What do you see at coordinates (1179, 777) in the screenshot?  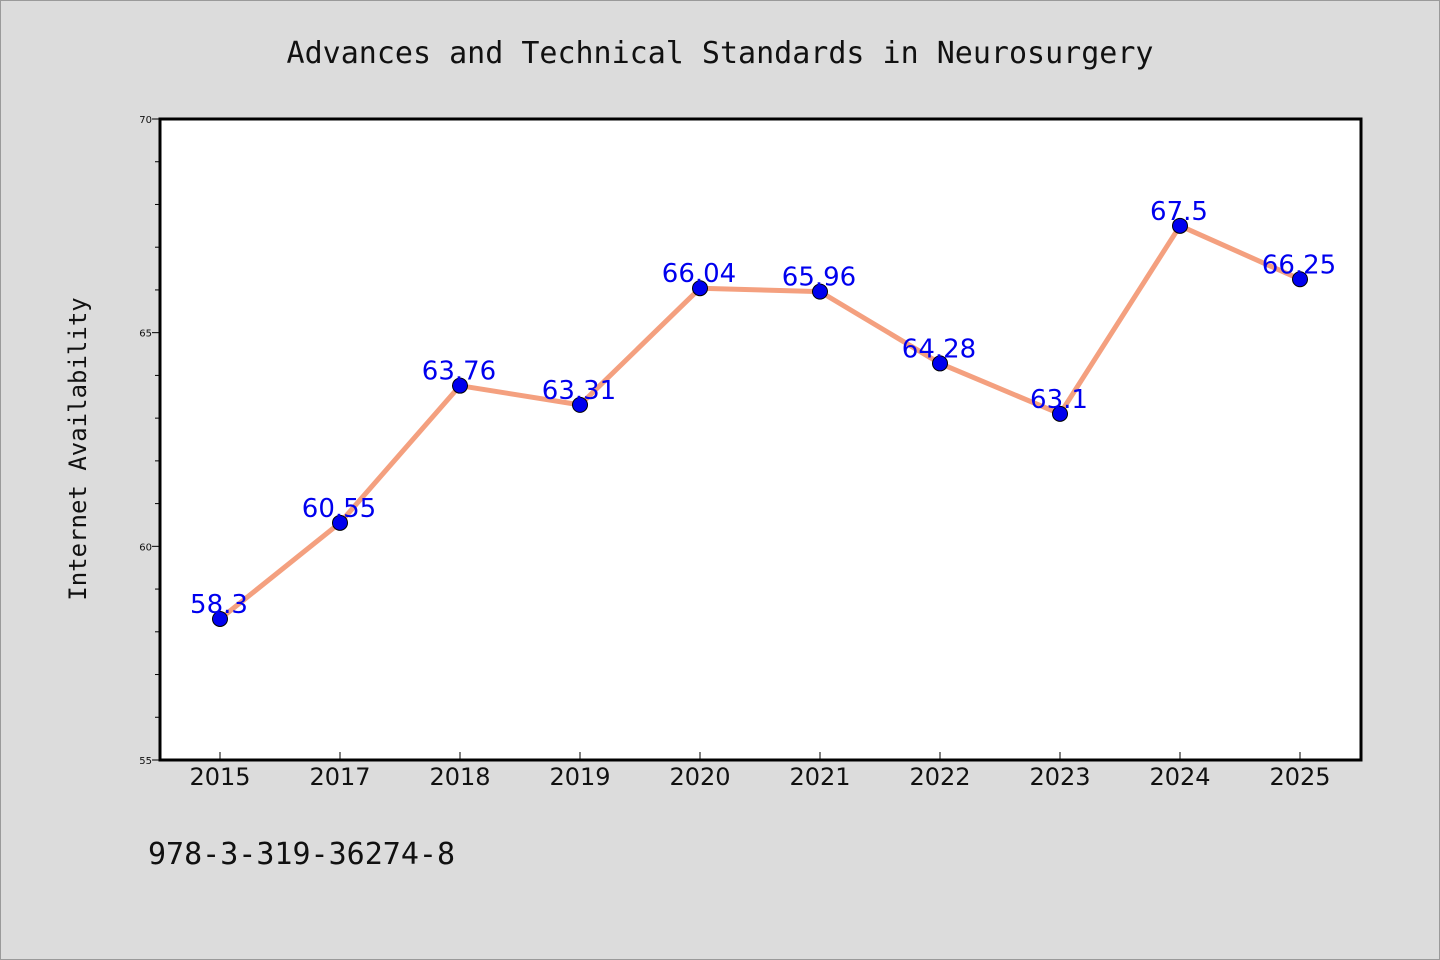 I see `x-tick-label: 2024` at bounding box center [1179, 777].